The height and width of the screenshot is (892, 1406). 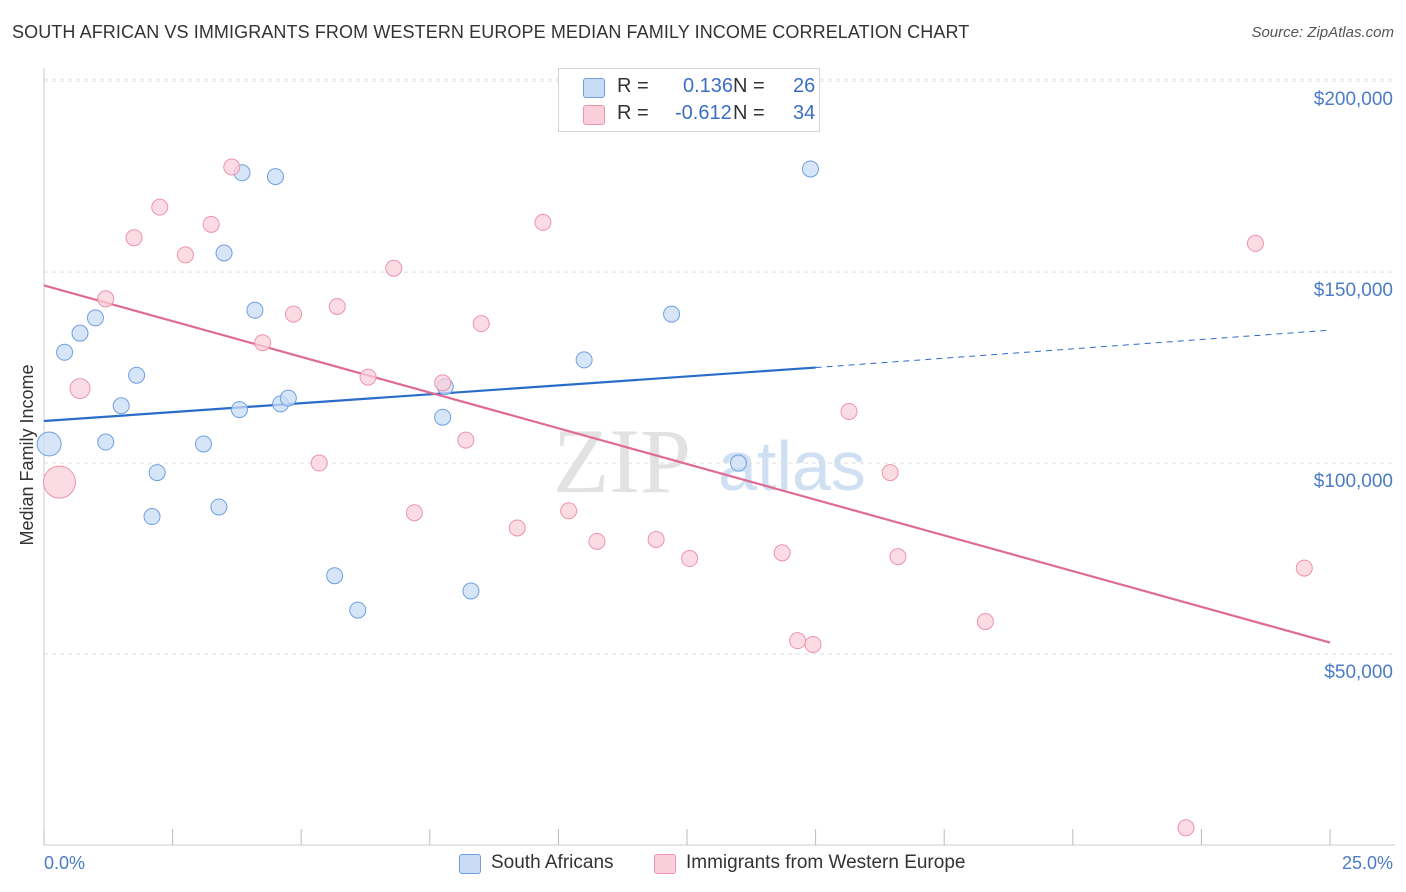 I want to click on correlation-legend: R = 0.136 N = 26 R = -0.612 N = 34, so click(x=689, y=100).